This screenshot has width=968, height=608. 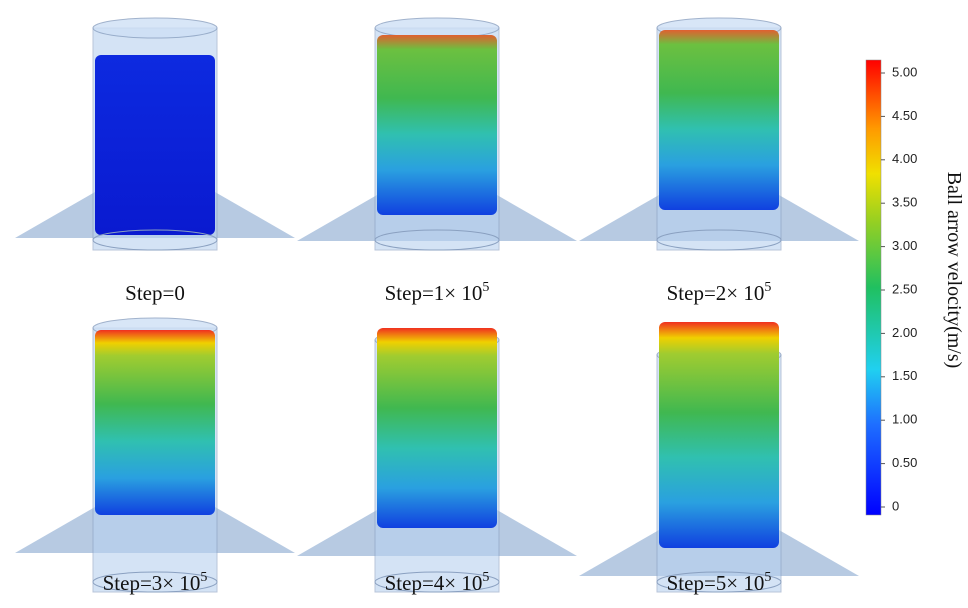 I want to click on panel: Step=2× 105, so click(x=719, y=161).